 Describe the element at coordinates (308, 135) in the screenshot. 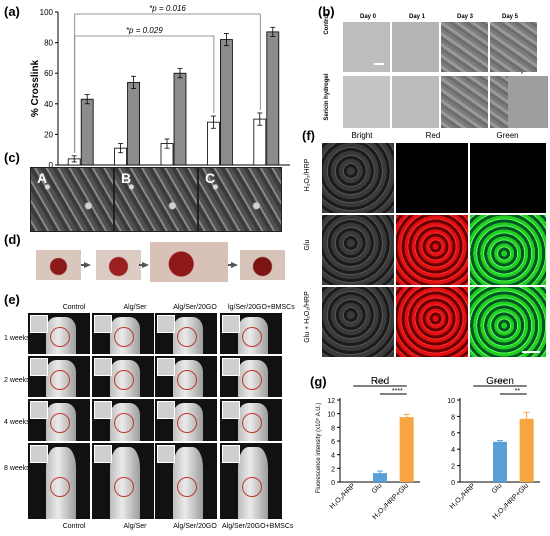

I see `panel-label-f: (f)` at that location.